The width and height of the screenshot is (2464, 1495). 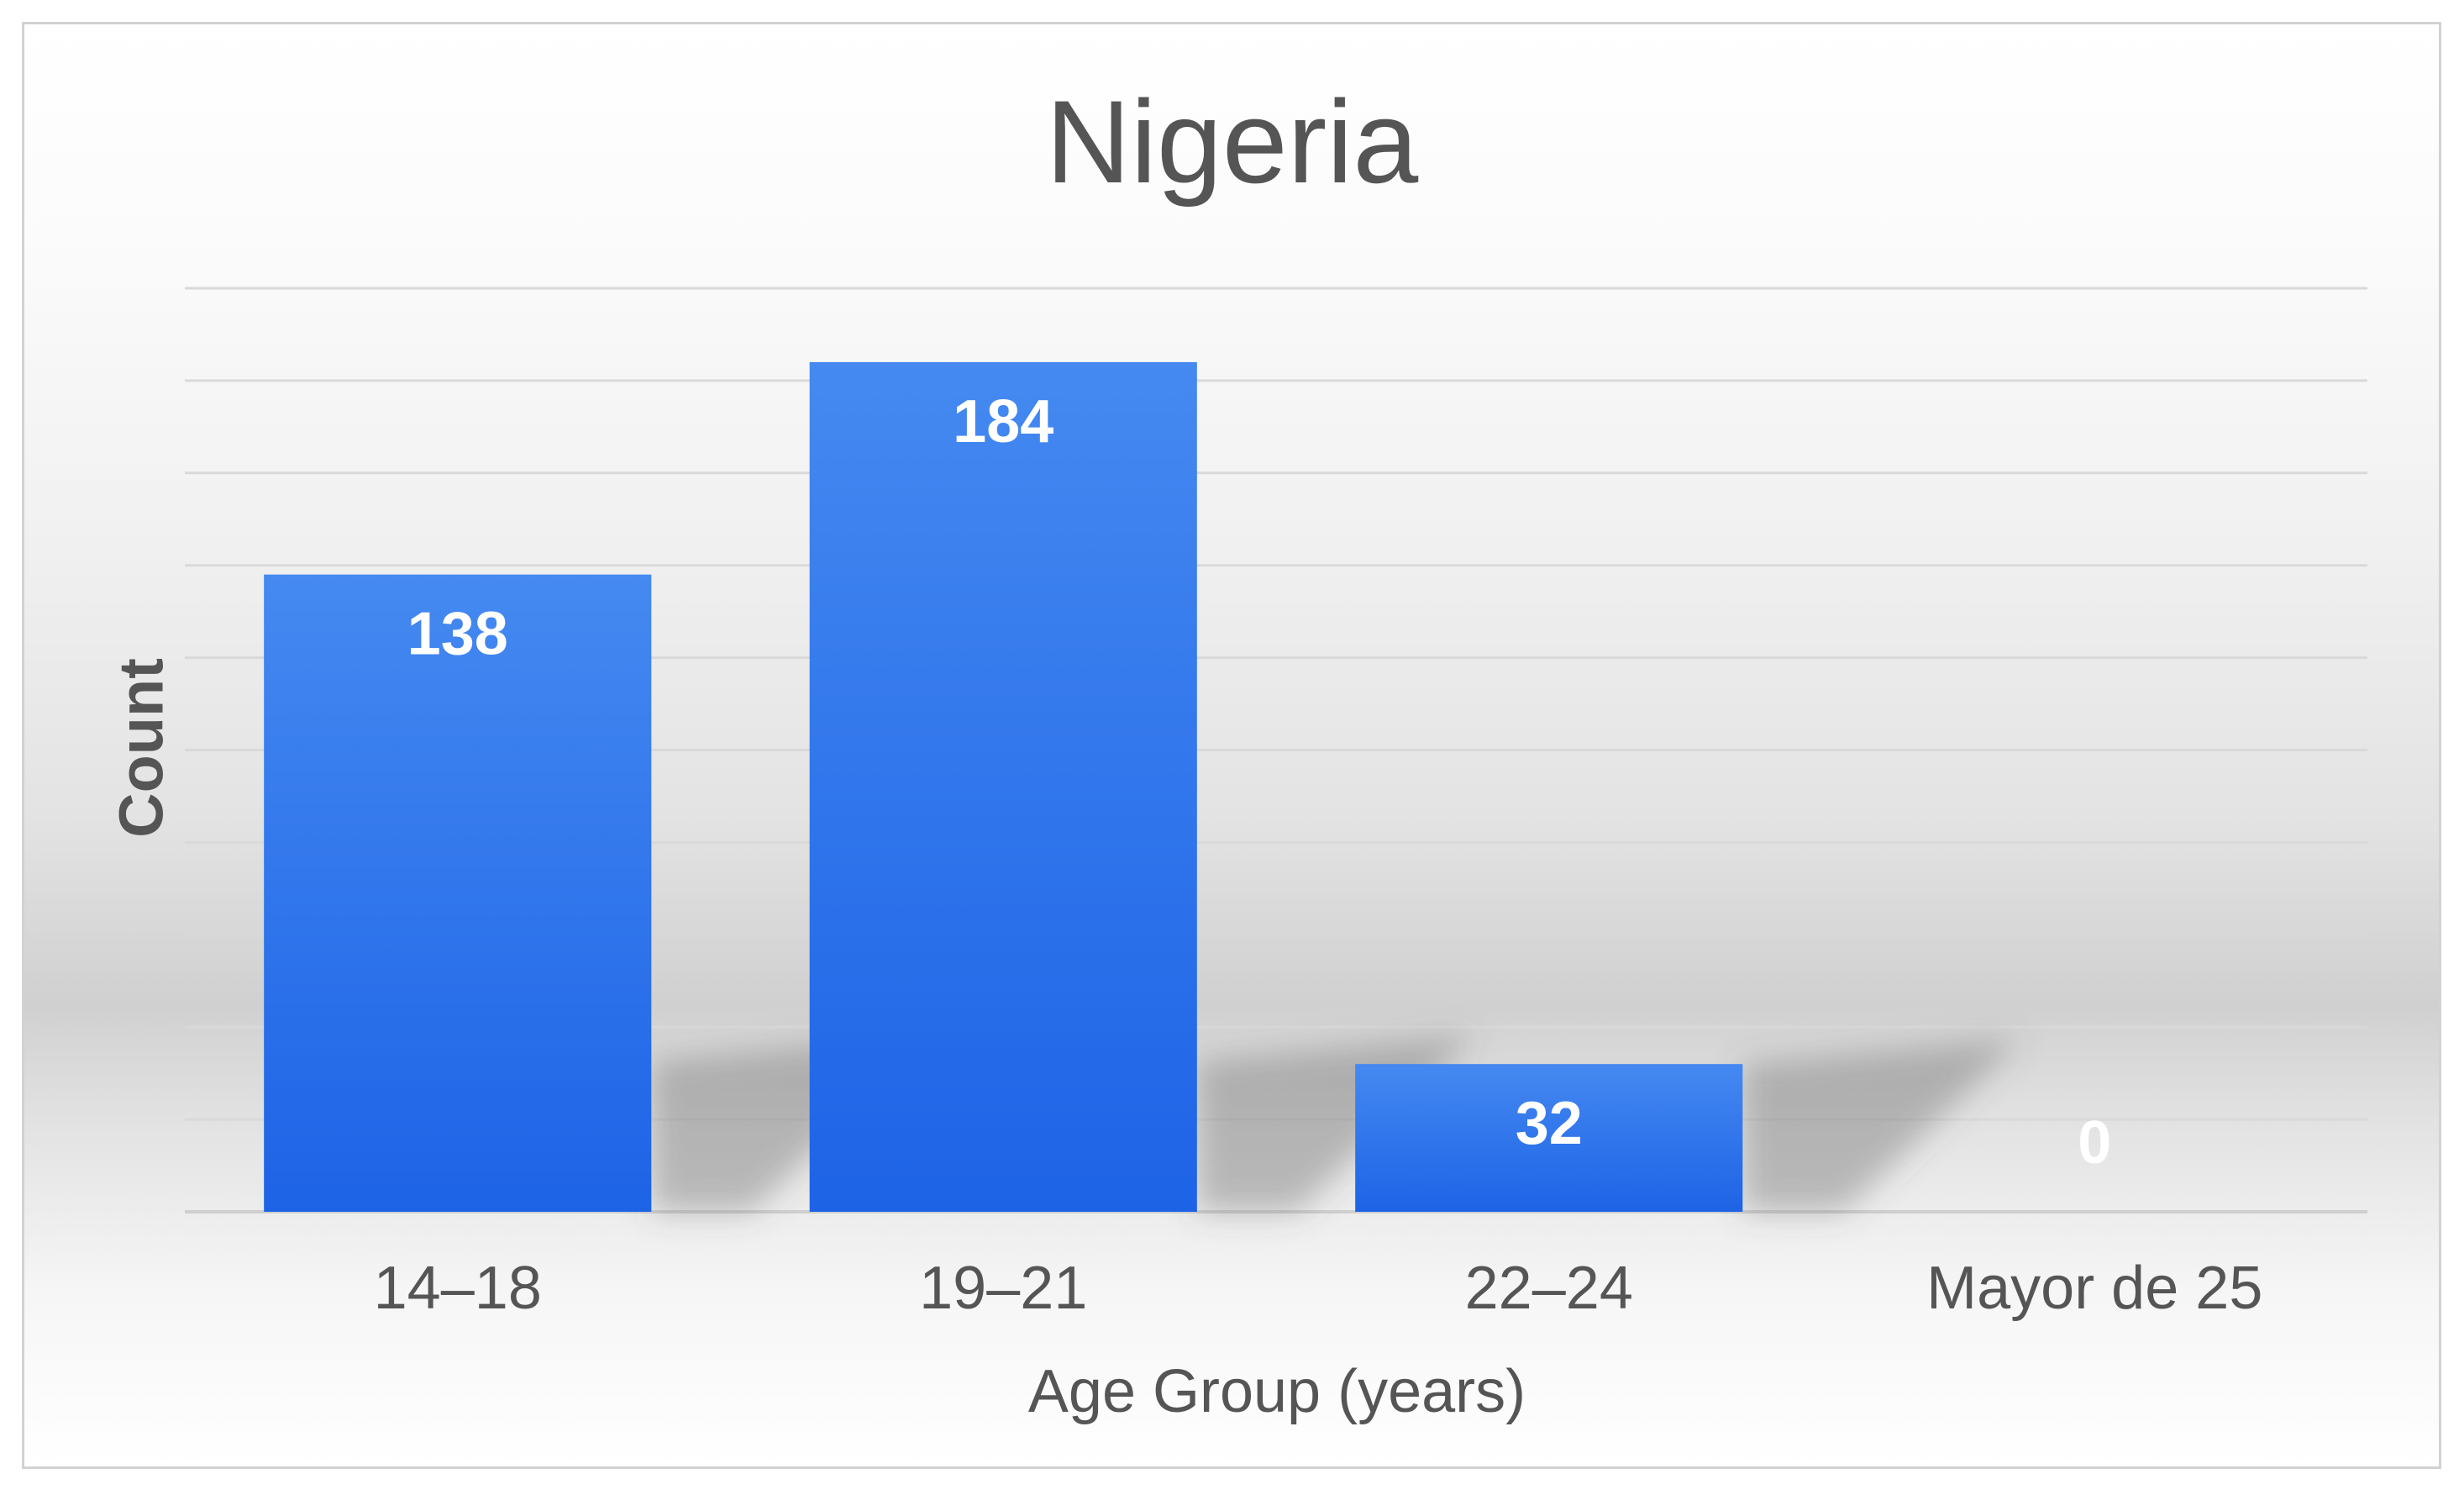 I want to click on bar-shadow, so click(x=1881, y=1125).